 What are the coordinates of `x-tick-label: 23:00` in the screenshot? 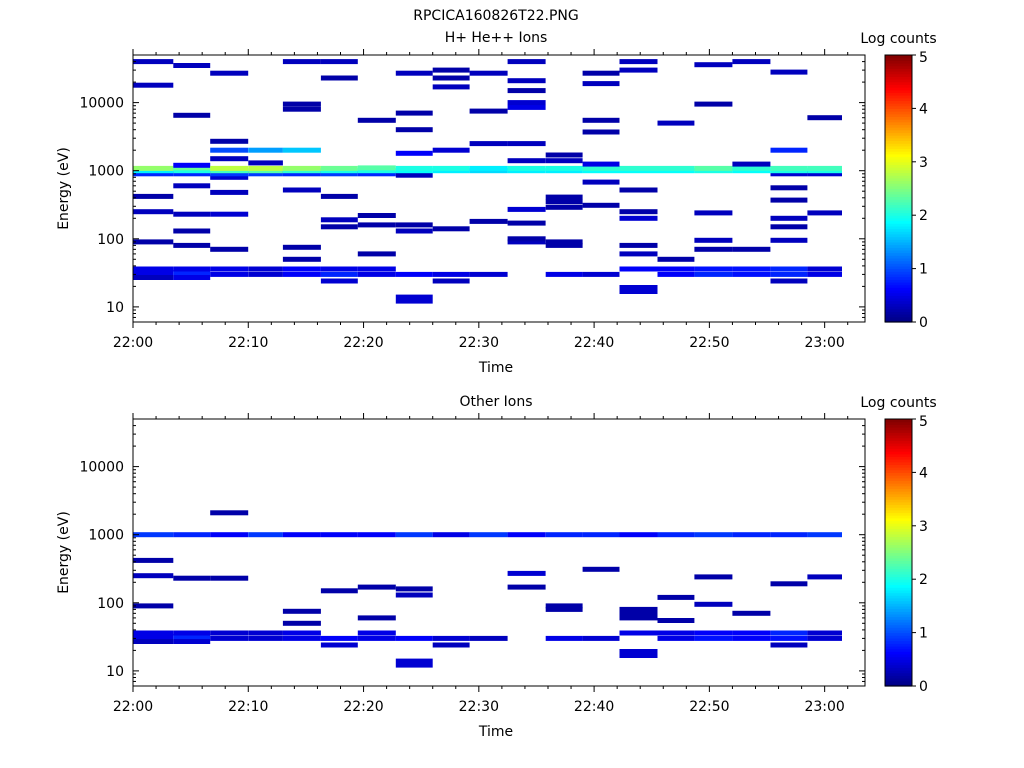 It's located at (824, 343).